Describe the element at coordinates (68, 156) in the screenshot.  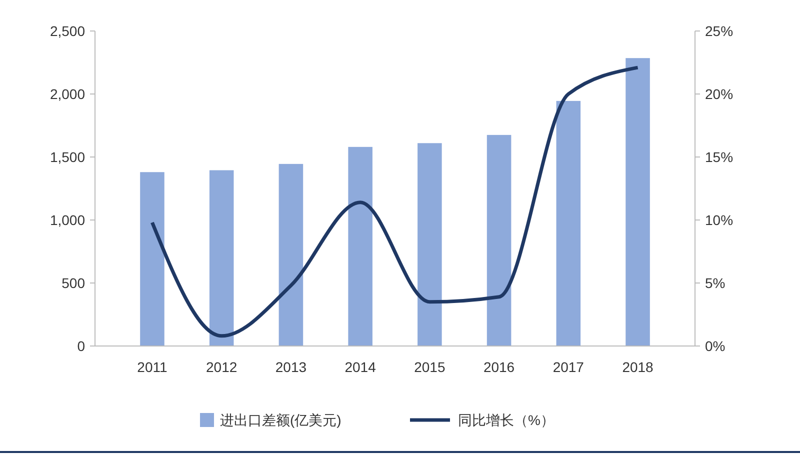
I see `y-tick-label: 1,500` at that location.